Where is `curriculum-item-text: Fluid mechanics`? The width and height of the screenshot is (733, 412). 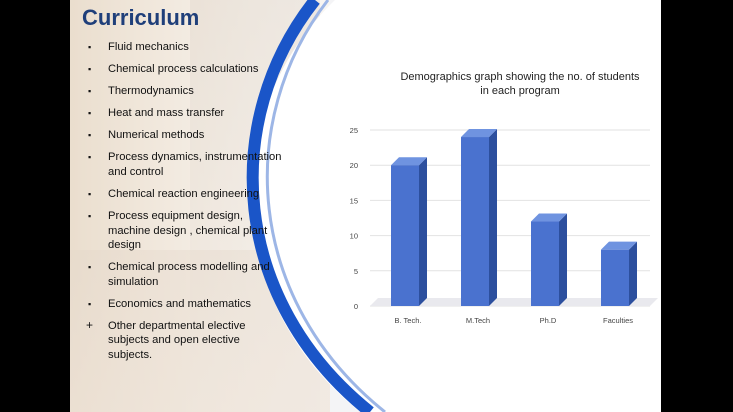
curriculum-item-text: Fluid mechanics is located at coordinates (148, 47).